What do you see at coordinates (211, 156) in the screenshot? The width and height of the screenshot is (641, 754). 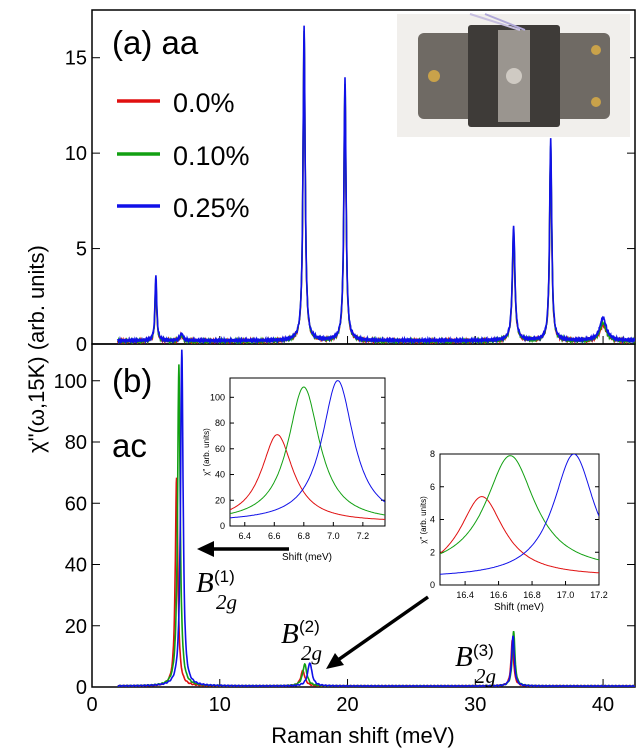 I see `legend-label-1: 0.10%` at bounding box center [211, 156].